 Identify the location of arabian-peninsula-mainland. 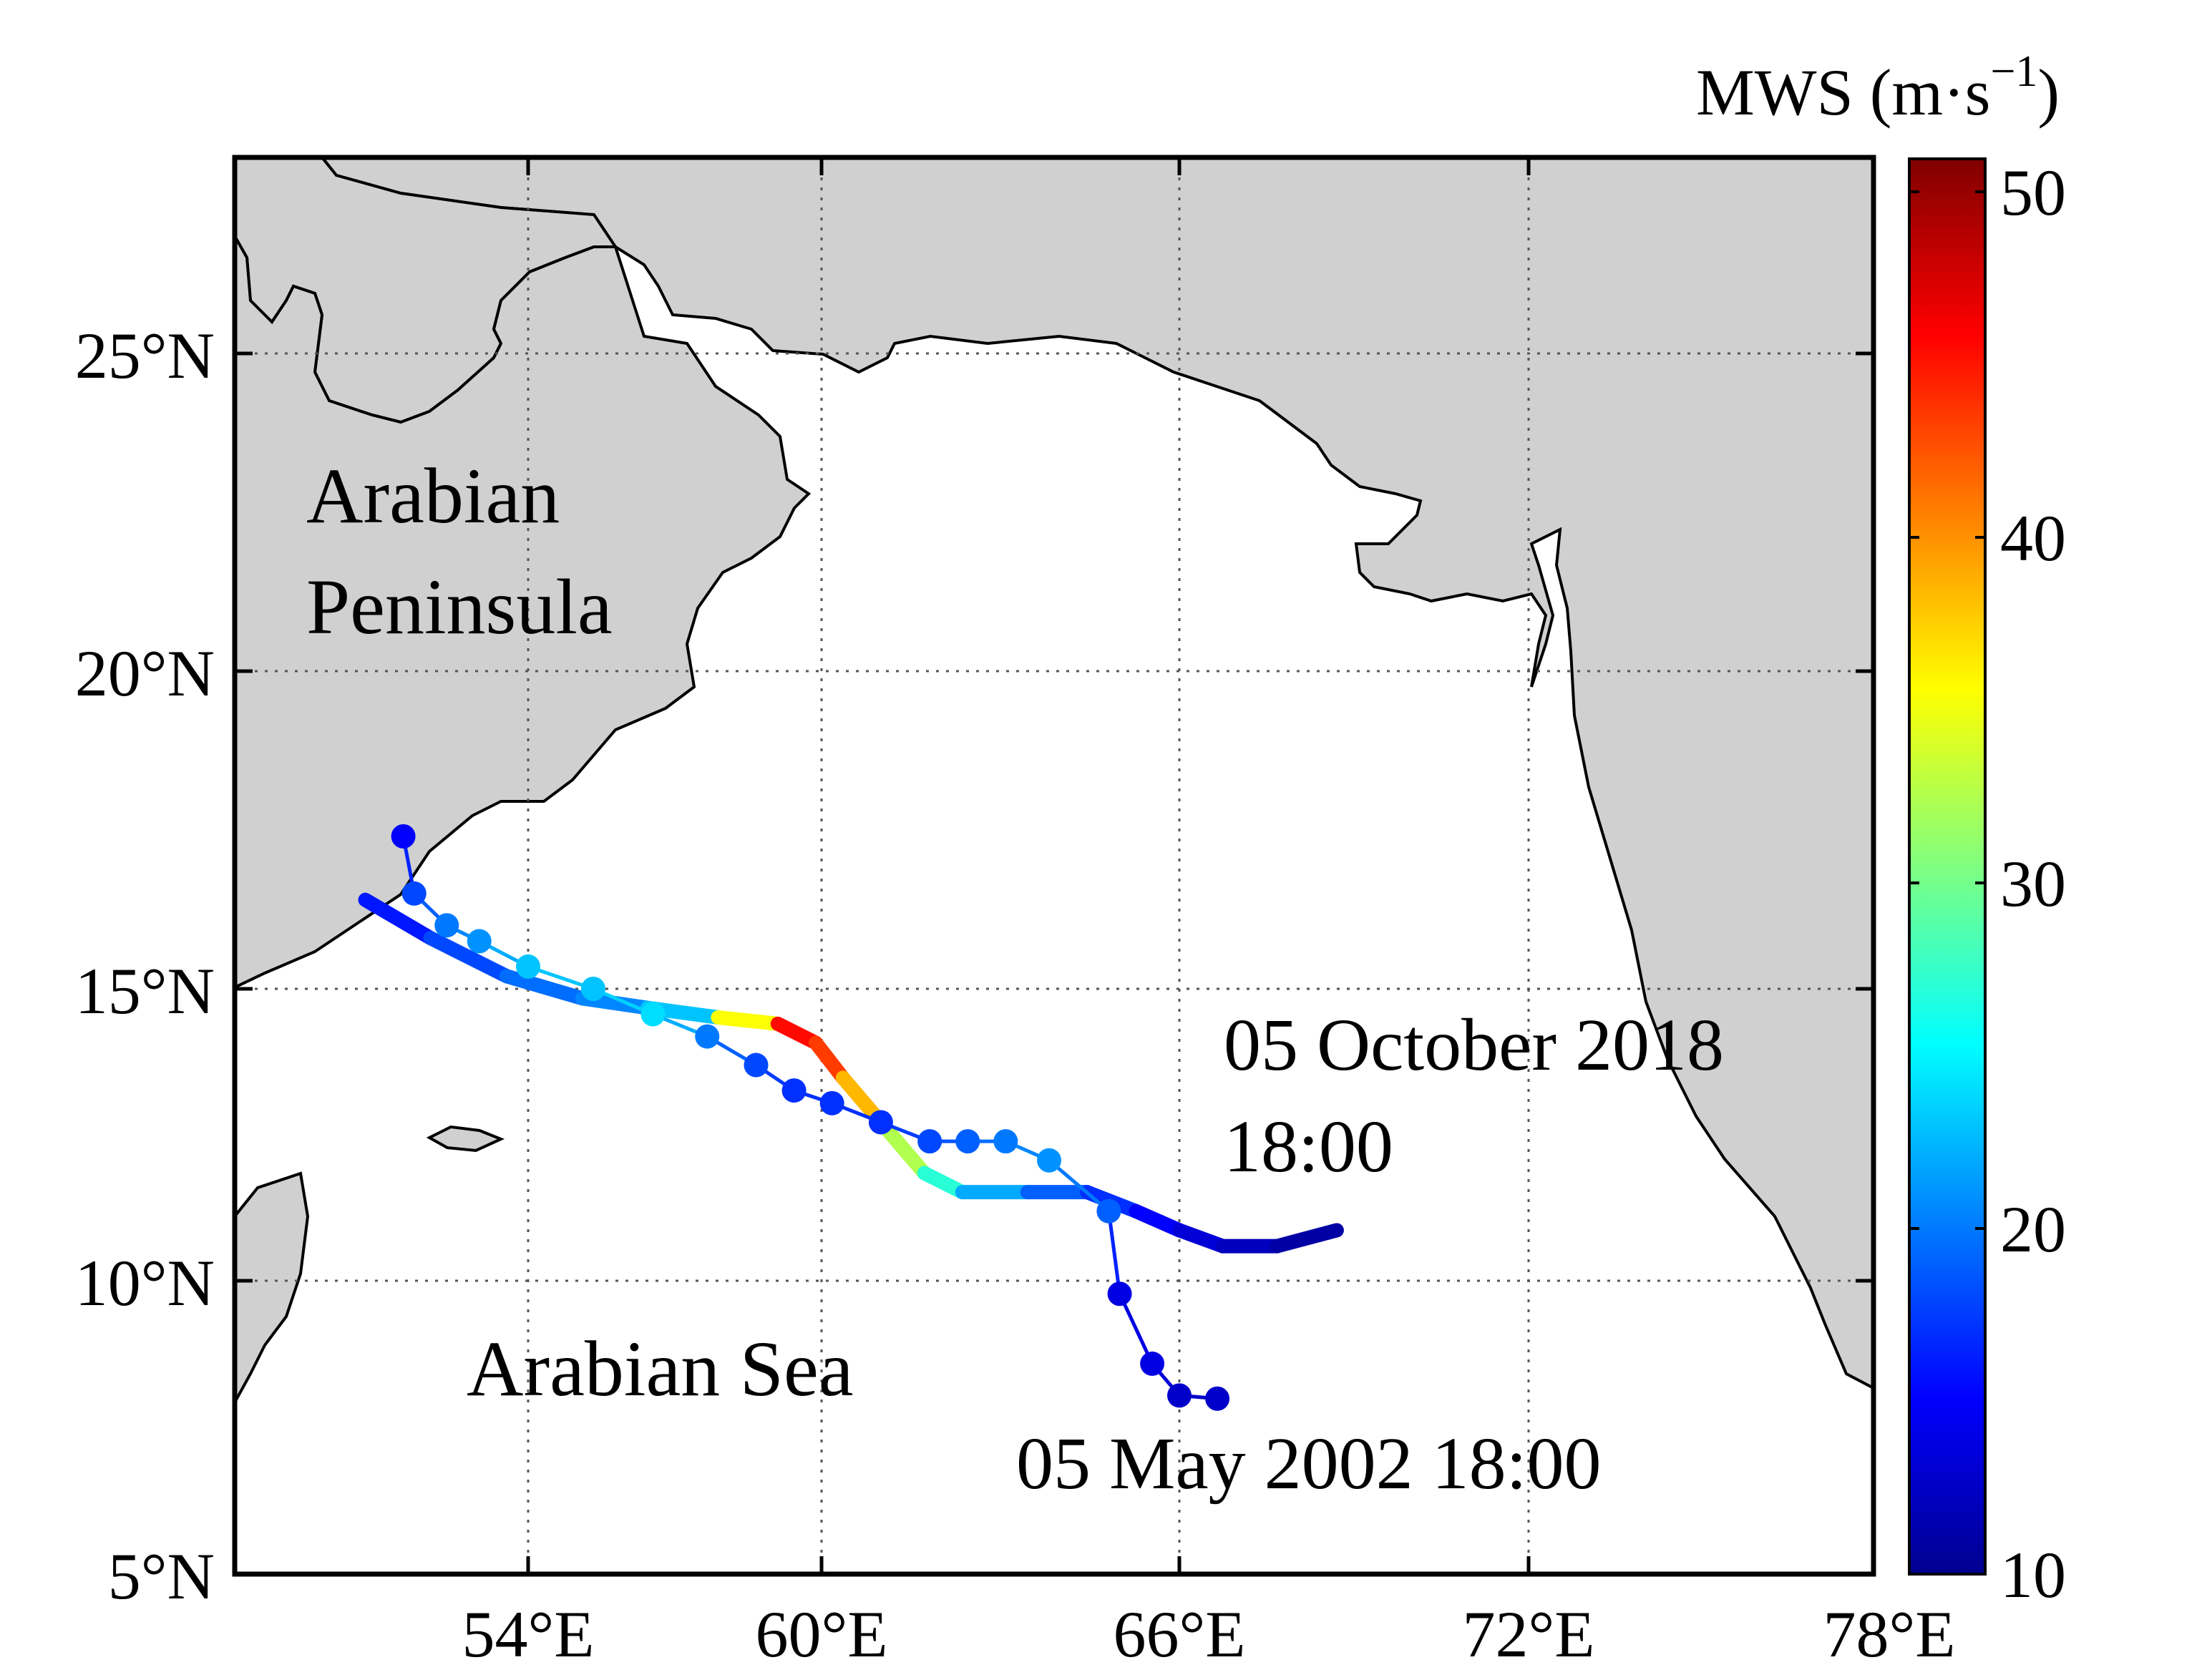
(523, 573).